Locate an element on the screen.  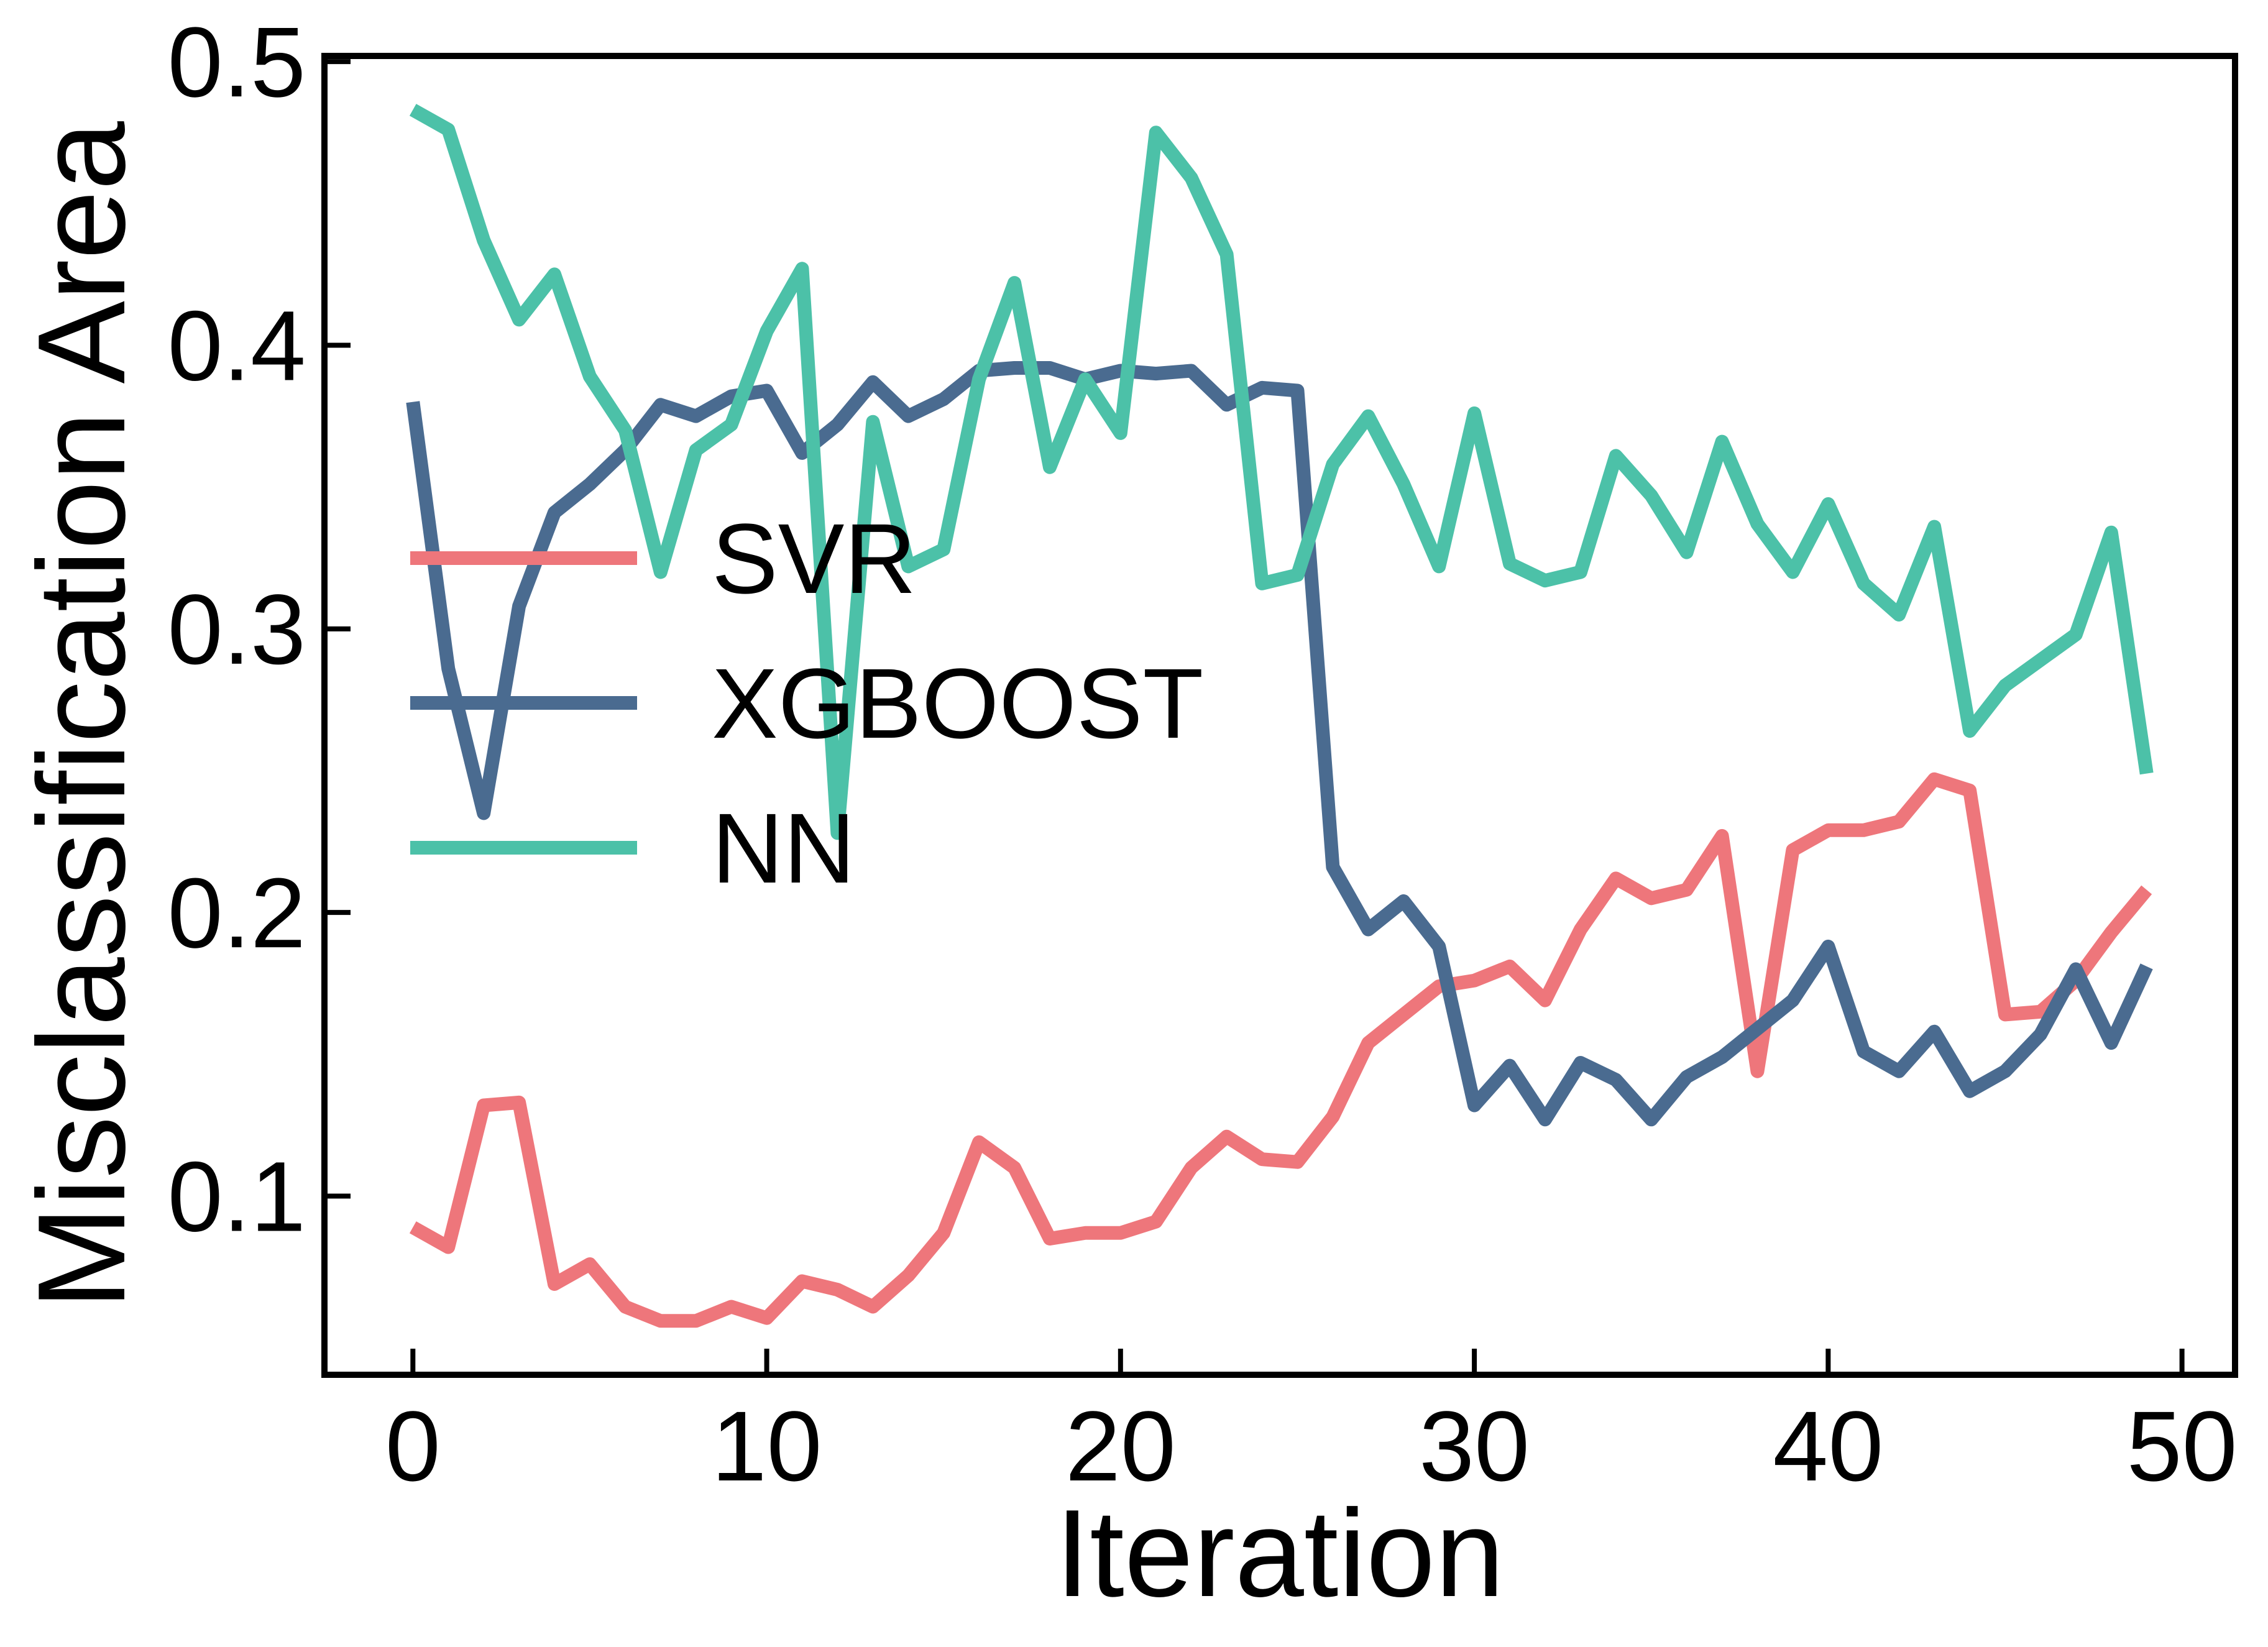
x-tick-label: 30 is located at coordinates (1474, 1446).